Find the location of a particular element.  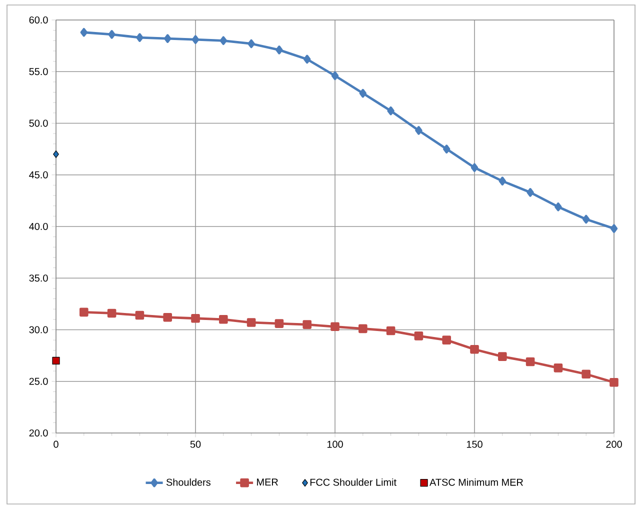

legend-label: Shoulders is located at coordinates (188, 482).